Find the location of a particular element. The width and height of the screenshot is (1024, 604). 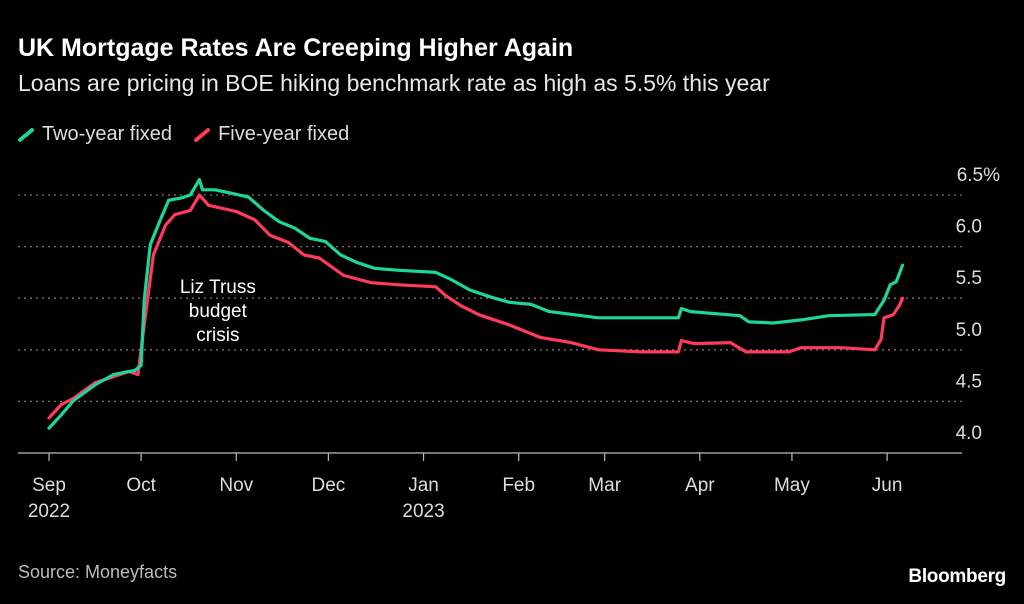

legend-label: Five-year fixed is located at coordinates (284, 134).